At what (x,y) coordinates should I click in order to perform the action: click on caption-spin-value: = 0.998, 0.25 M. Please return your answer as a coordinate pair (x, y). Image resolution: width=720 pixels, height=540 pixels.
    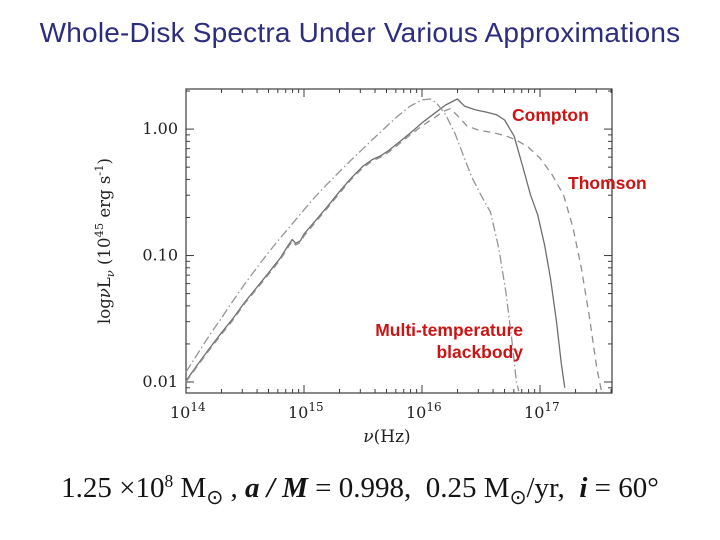
    Looking at the image, I should click on (408, 488).